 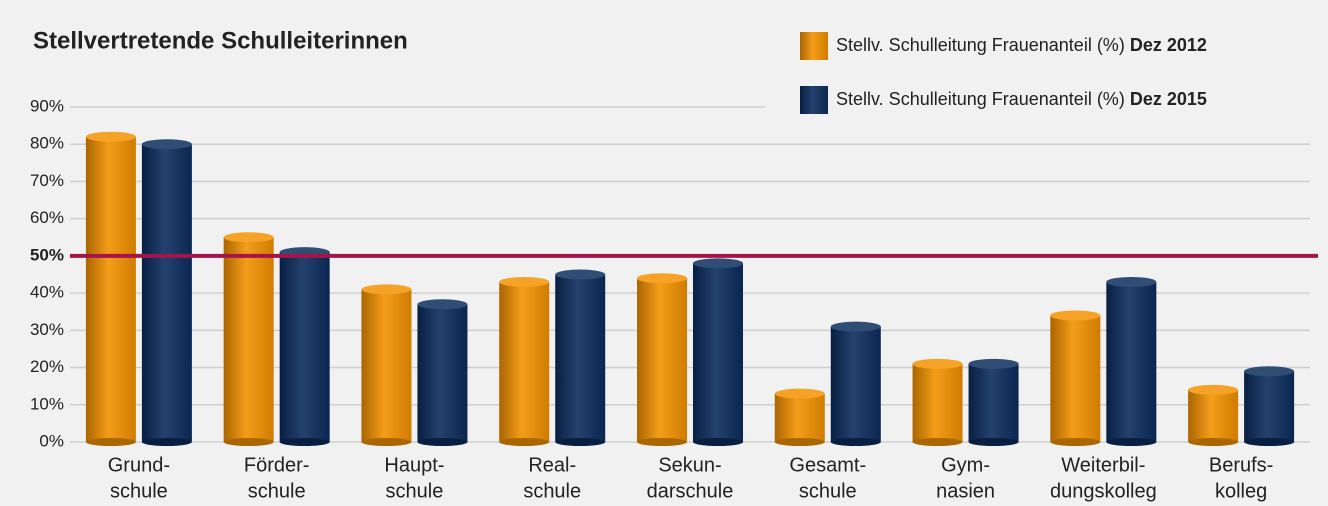 What do you see at coordinates (414, 465) in the screenshot?
I see `x-tick-label: Haupt-` at bounding box center [414, 465].